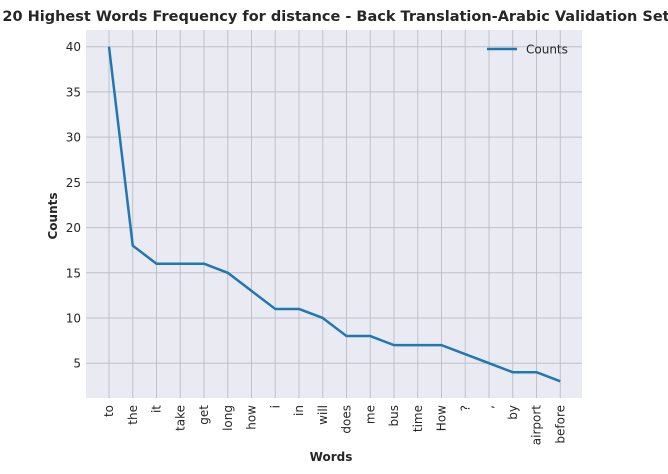 The width and height of the screenshot is (668, 474). What do you see at coordinates (560, 424) in the screenshot?
I see `x-tick-label: before` at bounding box center [560, 424].